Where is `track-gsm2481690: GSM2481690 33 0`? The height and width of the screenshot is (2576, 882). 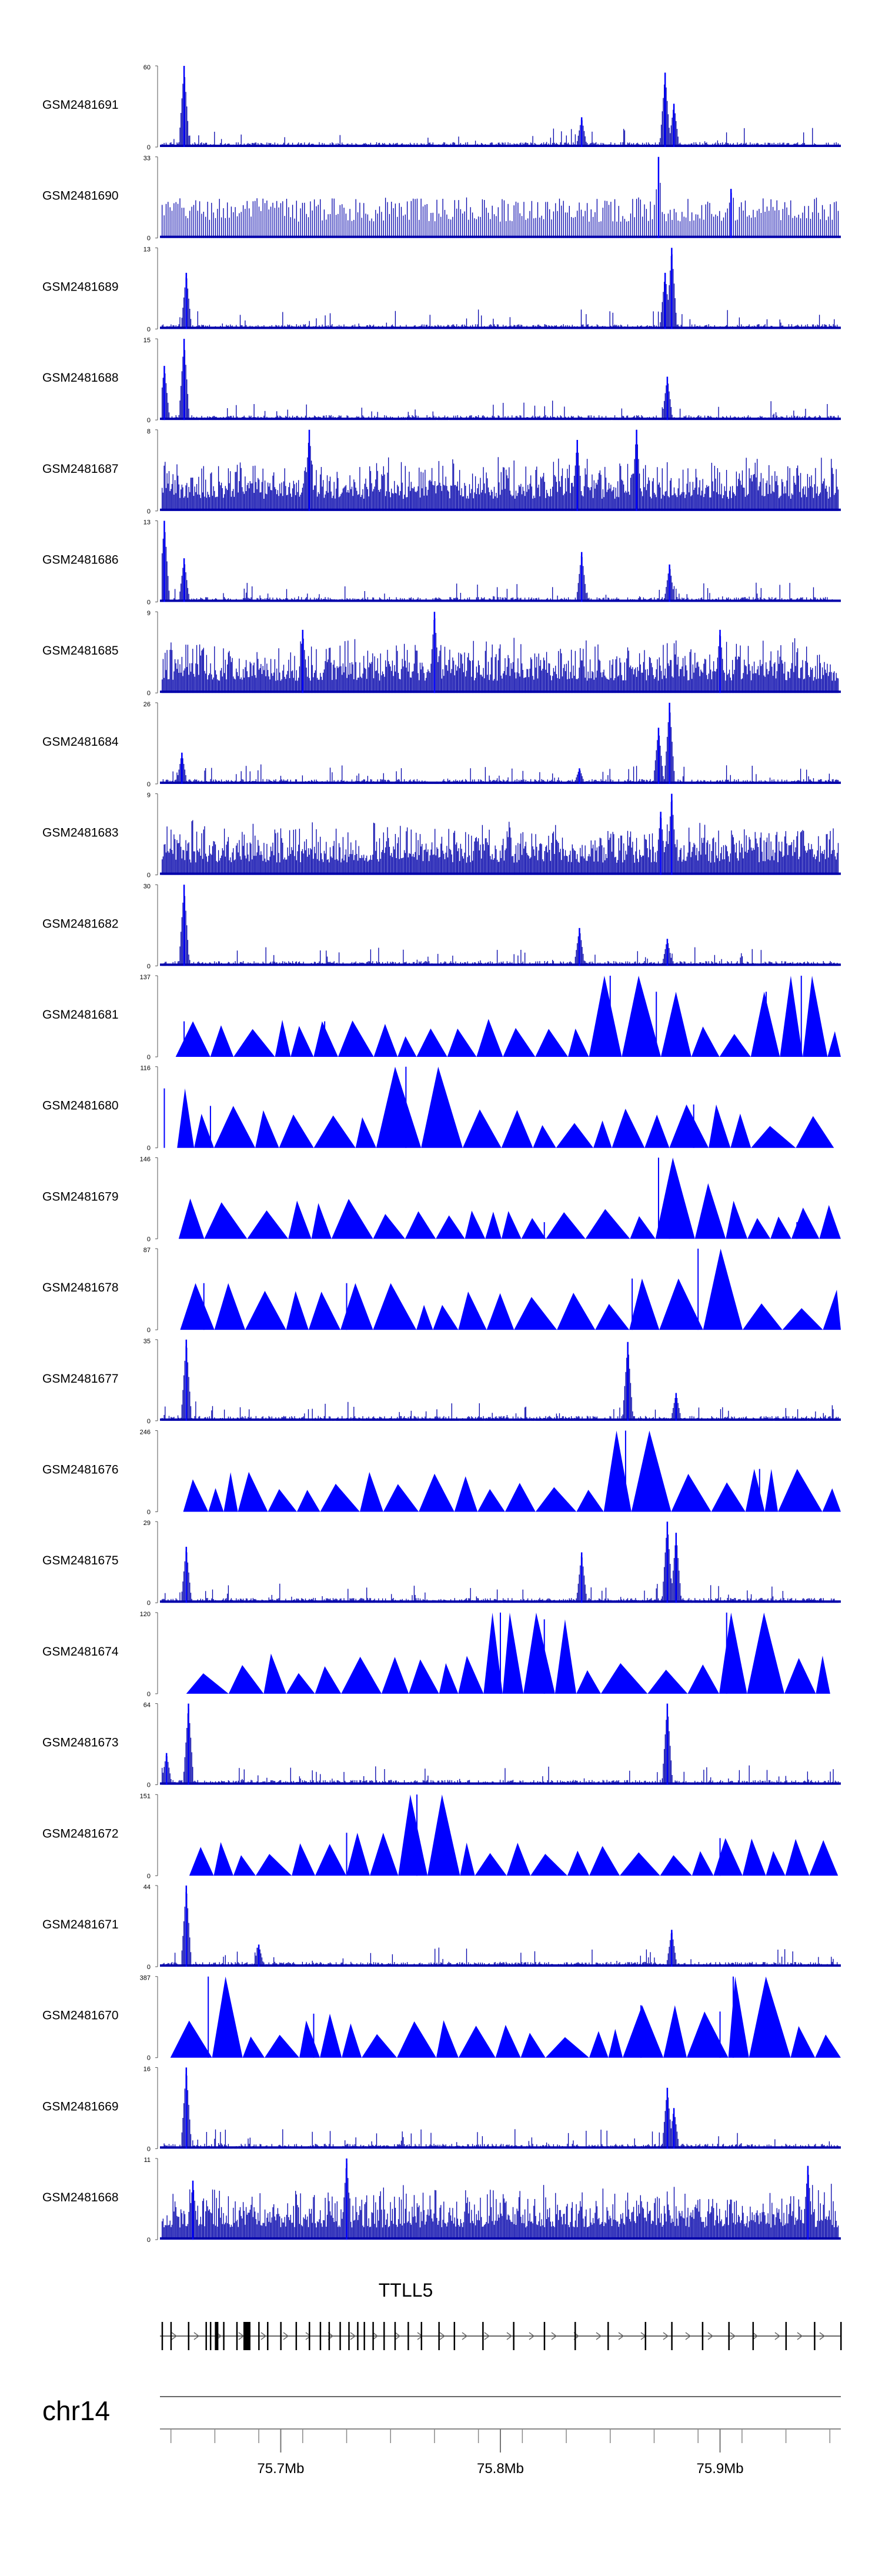 track-gsm2481690: GSM2481690 33 0 is located at coordinates (441, 198).